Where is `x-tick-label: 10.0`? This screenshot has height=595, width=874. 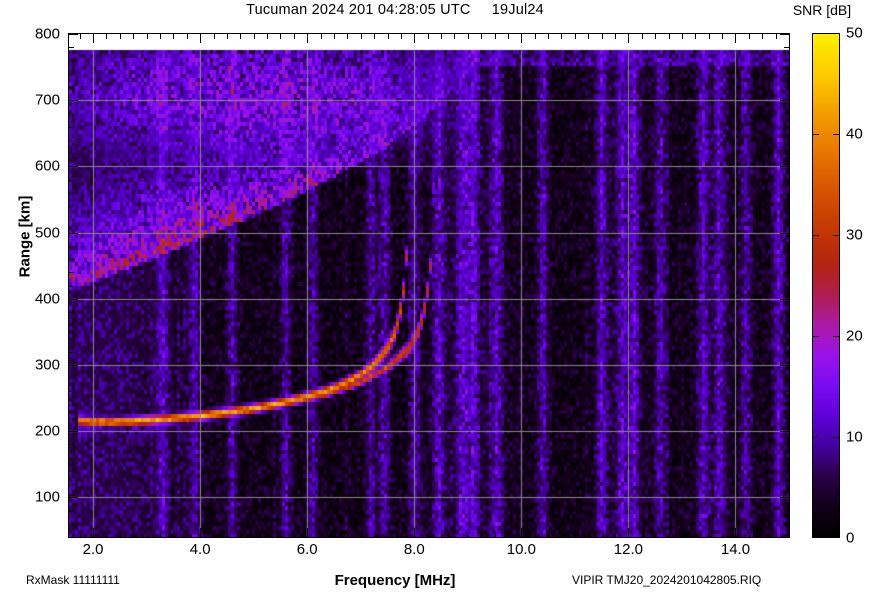
x-tick-label: 10.0 is located at coordinates (521, 549).